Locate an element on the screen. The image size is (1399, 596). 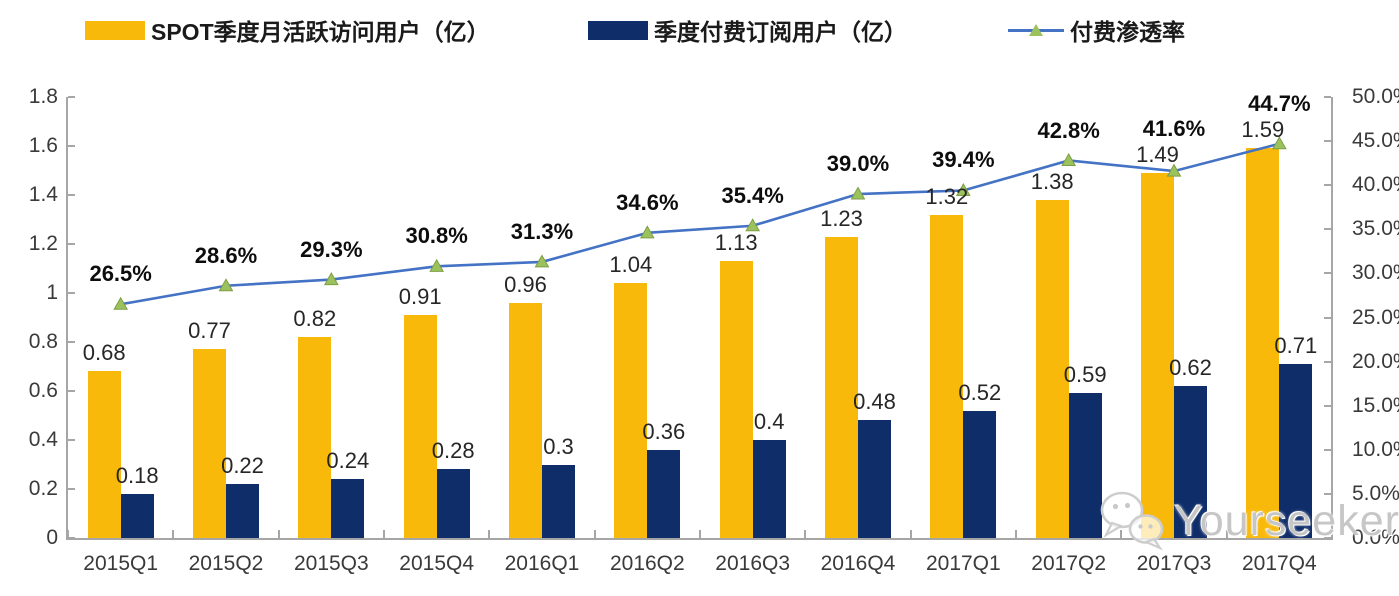
bar-subscribers-2016Q2 is located at coordinates (664, 493).